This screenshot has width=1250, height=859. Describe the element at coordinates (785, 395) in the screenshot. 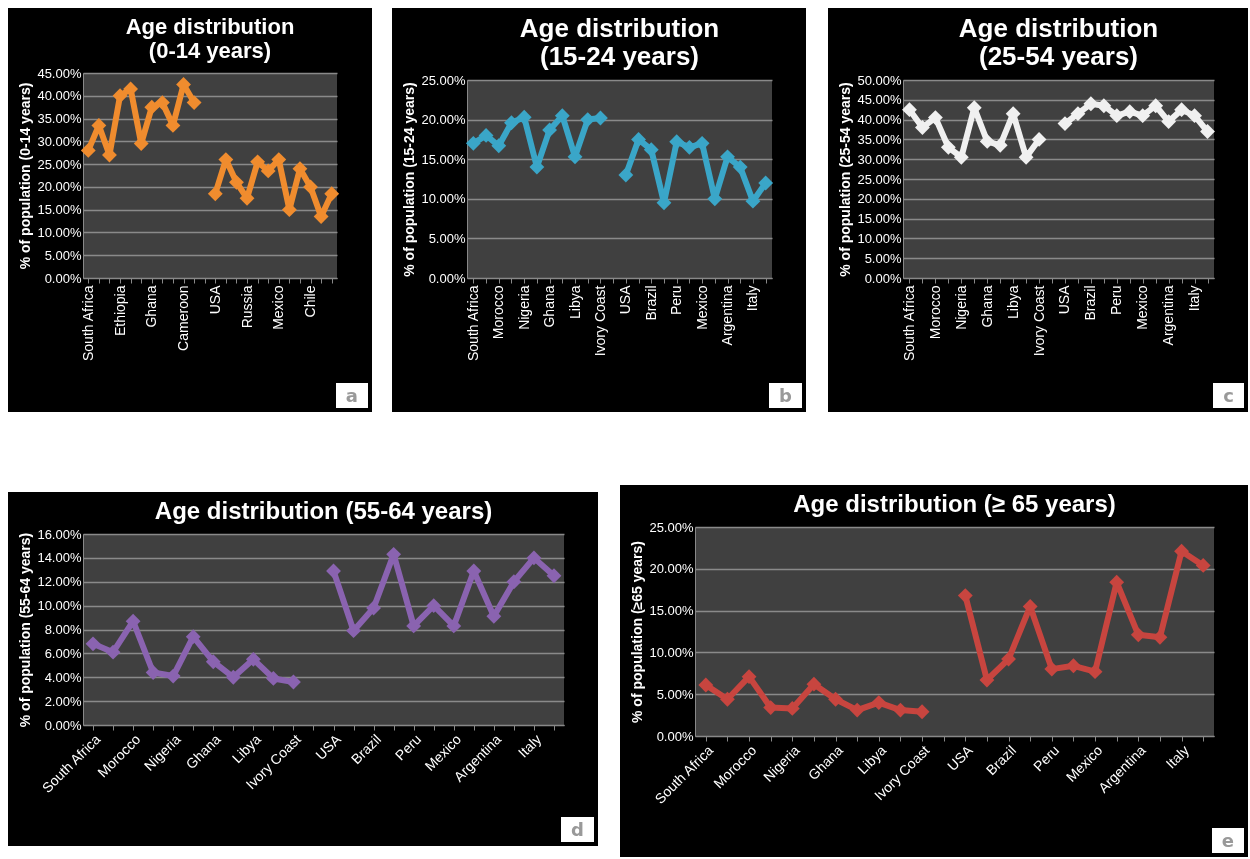

I see `text: b` at that location.